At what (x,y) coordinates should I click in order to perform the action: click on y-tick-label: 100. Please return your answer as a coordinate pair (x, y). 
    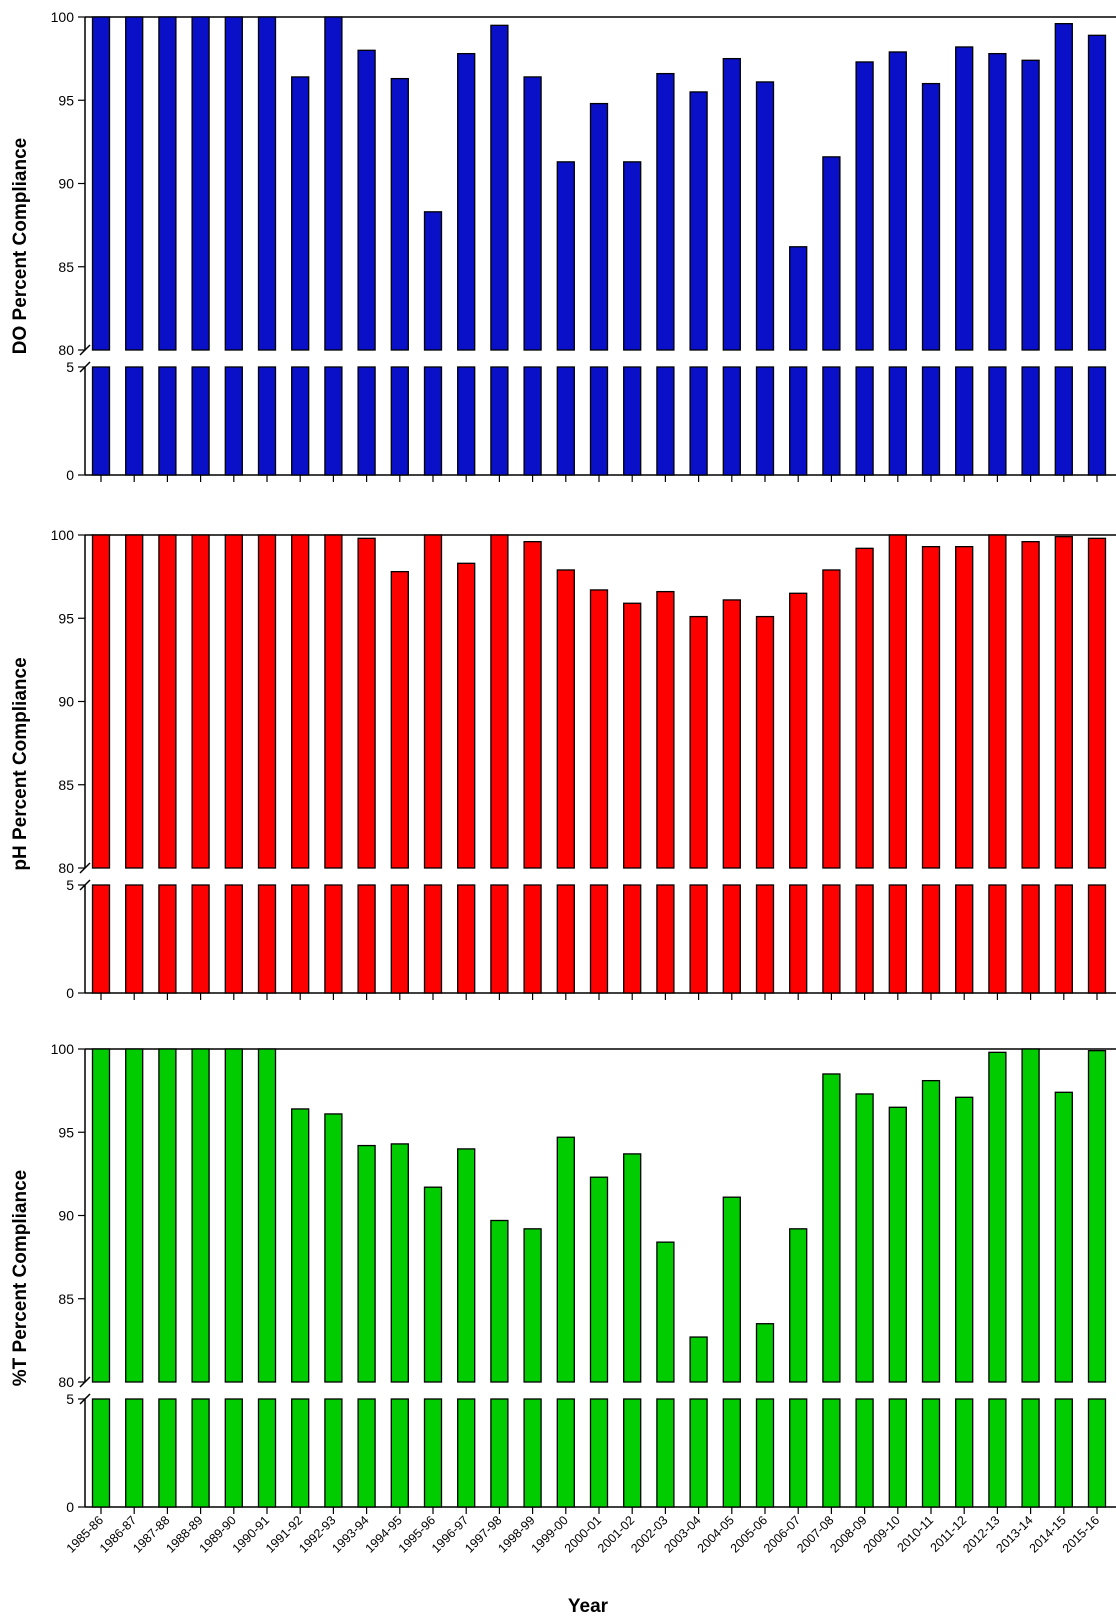
    Looking at the image, I should click on (63, 1049).